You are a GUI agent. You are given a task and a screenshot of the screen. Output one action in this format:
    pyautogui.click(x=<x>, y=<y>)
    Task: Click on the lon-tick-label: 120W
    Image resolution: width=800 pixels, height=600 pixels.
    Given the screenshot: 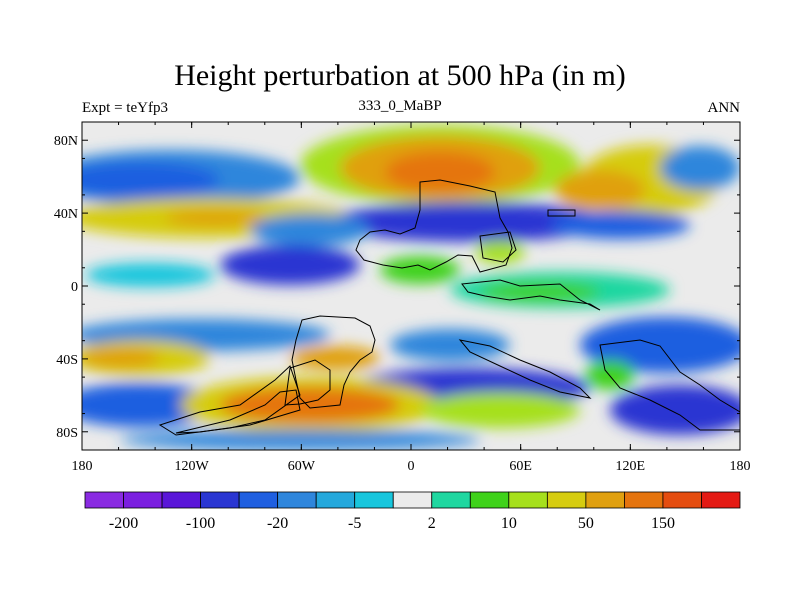 What is the action you would take?
    pyautogui.click(x=192, y=466)
    